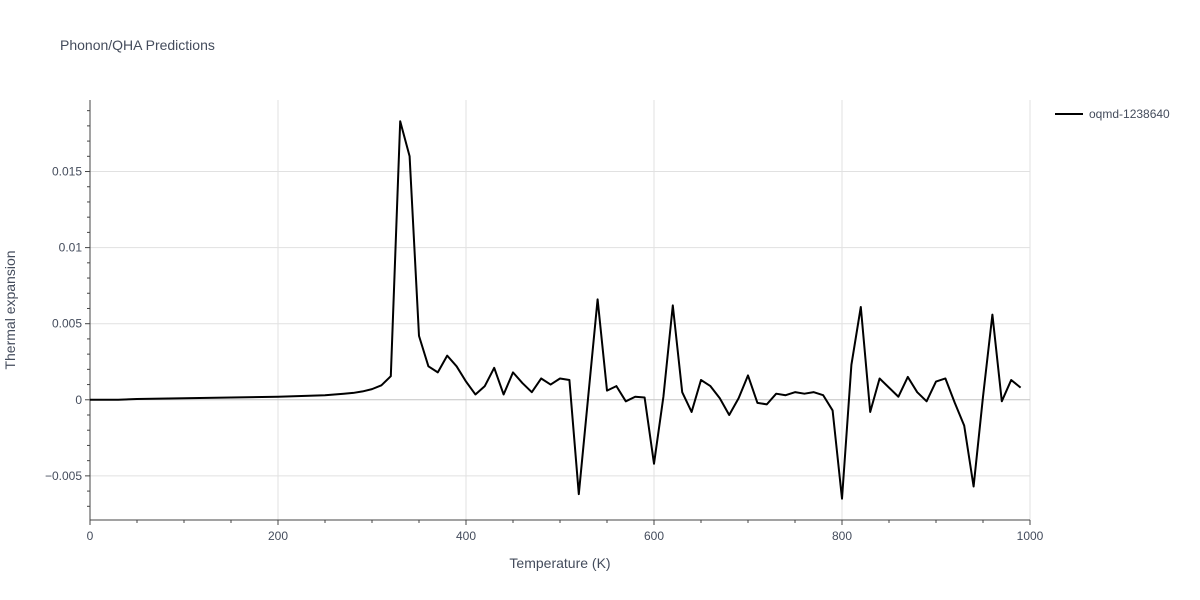 The height and width of the screenshot is (600, 1200). Describe the element at coordinates (559, 563) in the screenshot. I see `x-axis-title: Temperature (K)` at that location.